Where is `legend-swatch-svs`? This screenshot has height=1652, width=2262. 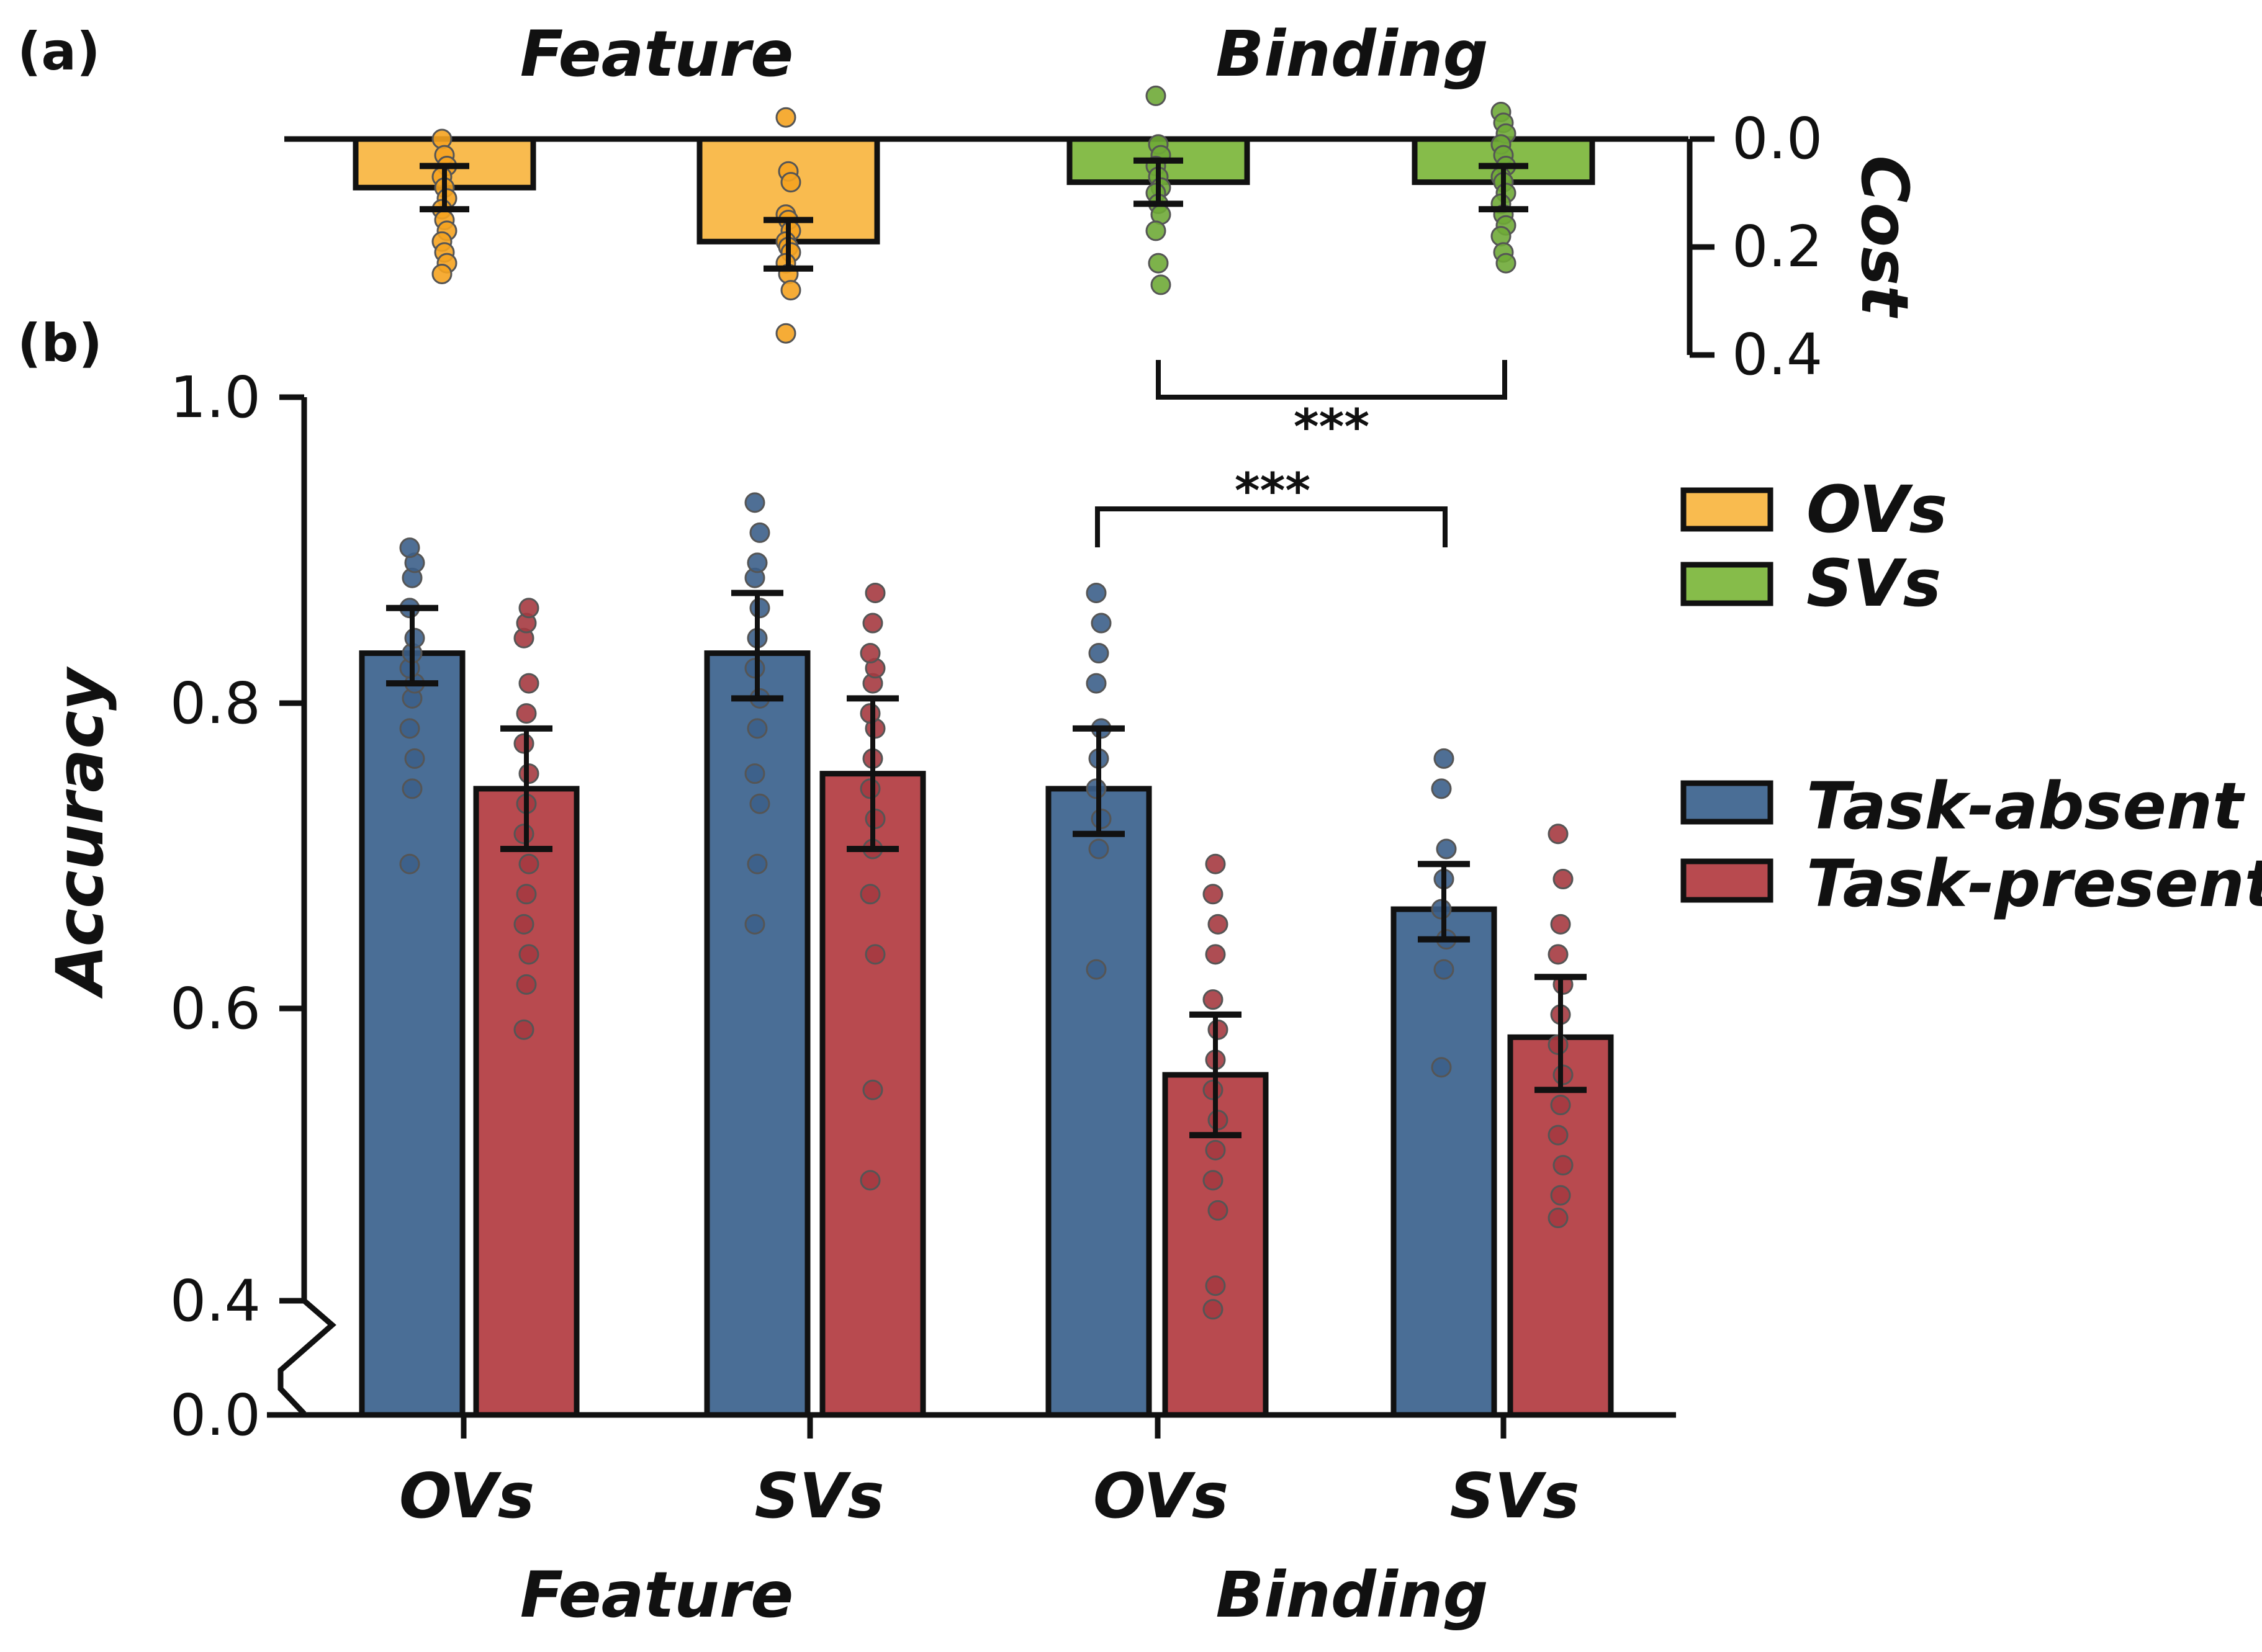
legend-swatch-svs is located at coordinates (1726, 584).